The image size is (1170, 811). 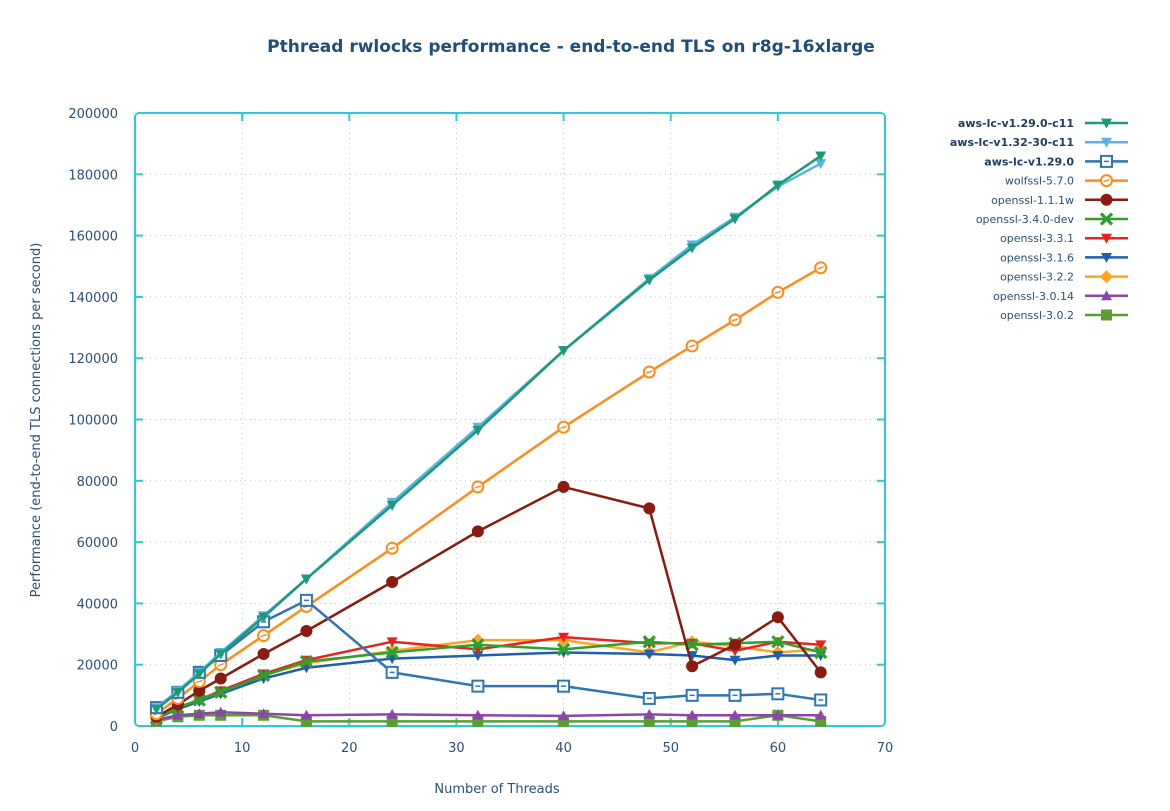 I want to click on legend-label: openssl-3.1.6, so click(x=1037, y=257).